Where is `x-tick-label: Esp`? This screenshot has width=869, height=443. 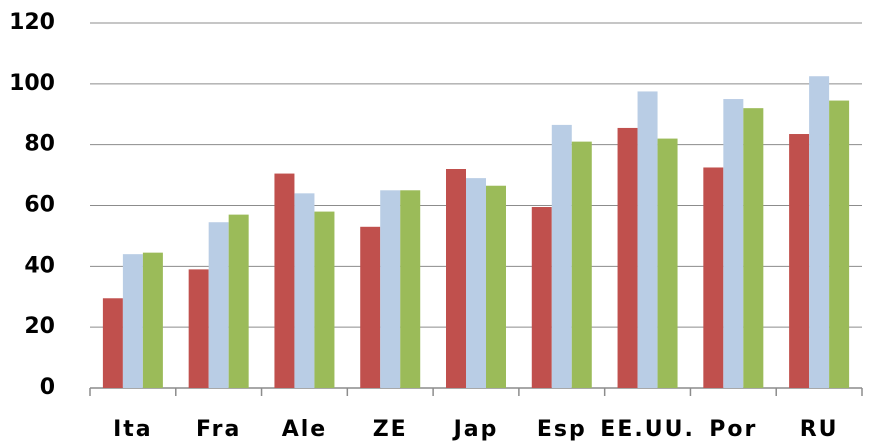 x-tick-label: Esp is located at coordinates (562, 429).